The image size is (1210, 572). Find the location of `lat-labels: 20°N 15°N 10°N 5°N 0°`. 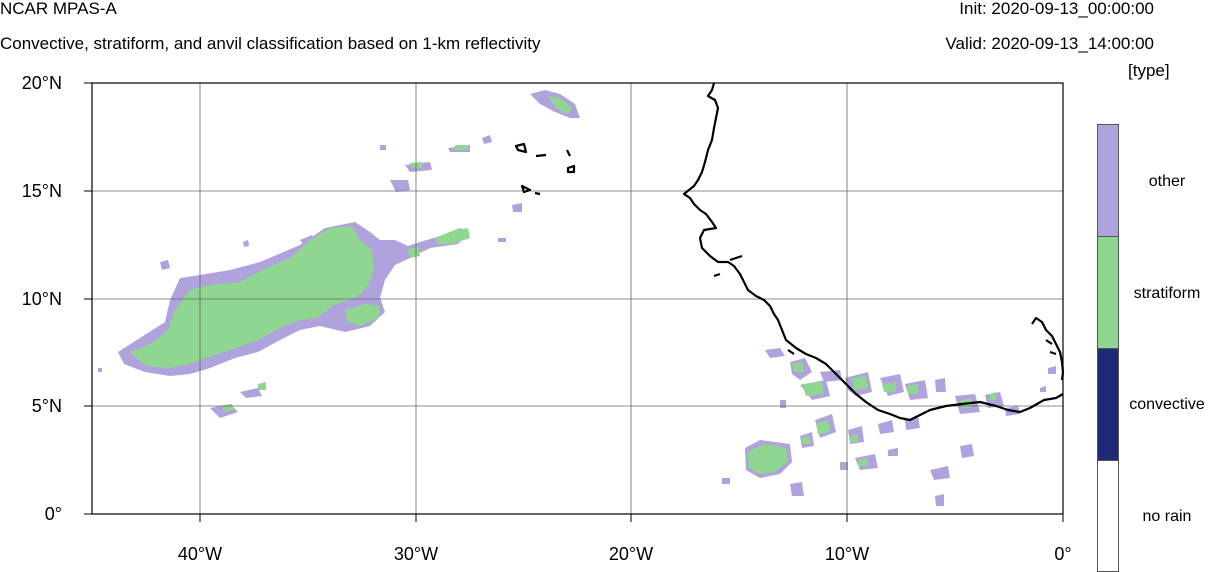

lat-labels: 20°N 15°N 10°N 5°N 0° is located at coordinates (42, 298).